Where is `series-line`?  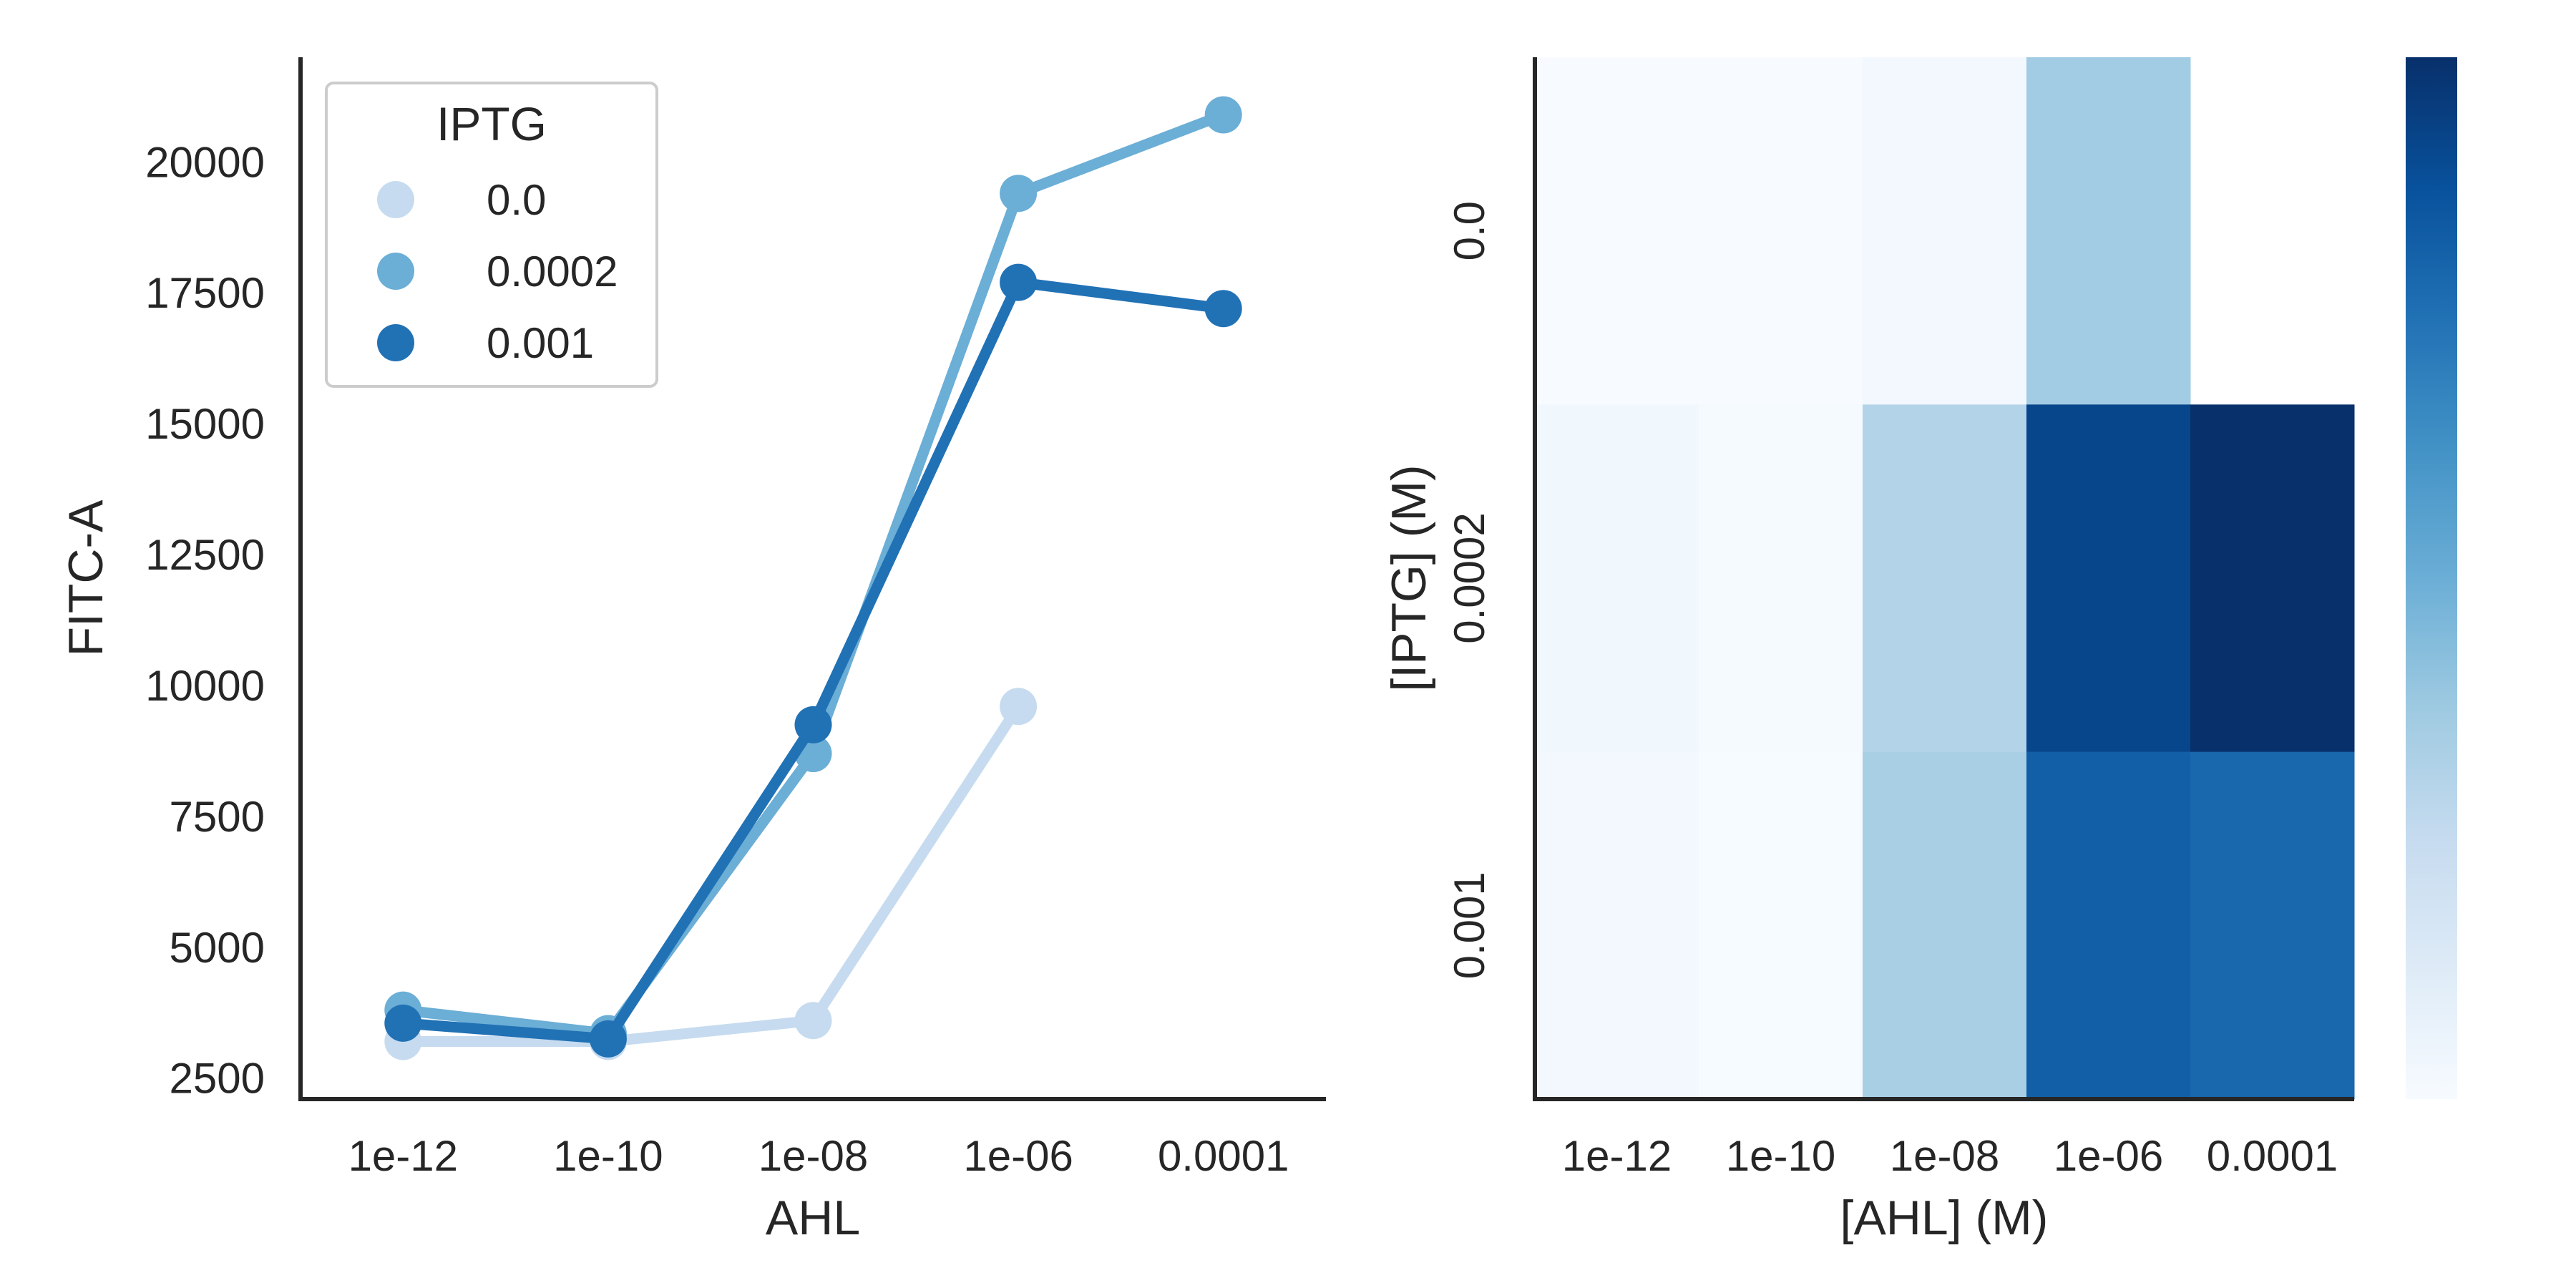
series-line is located at coordinates (710, 875).